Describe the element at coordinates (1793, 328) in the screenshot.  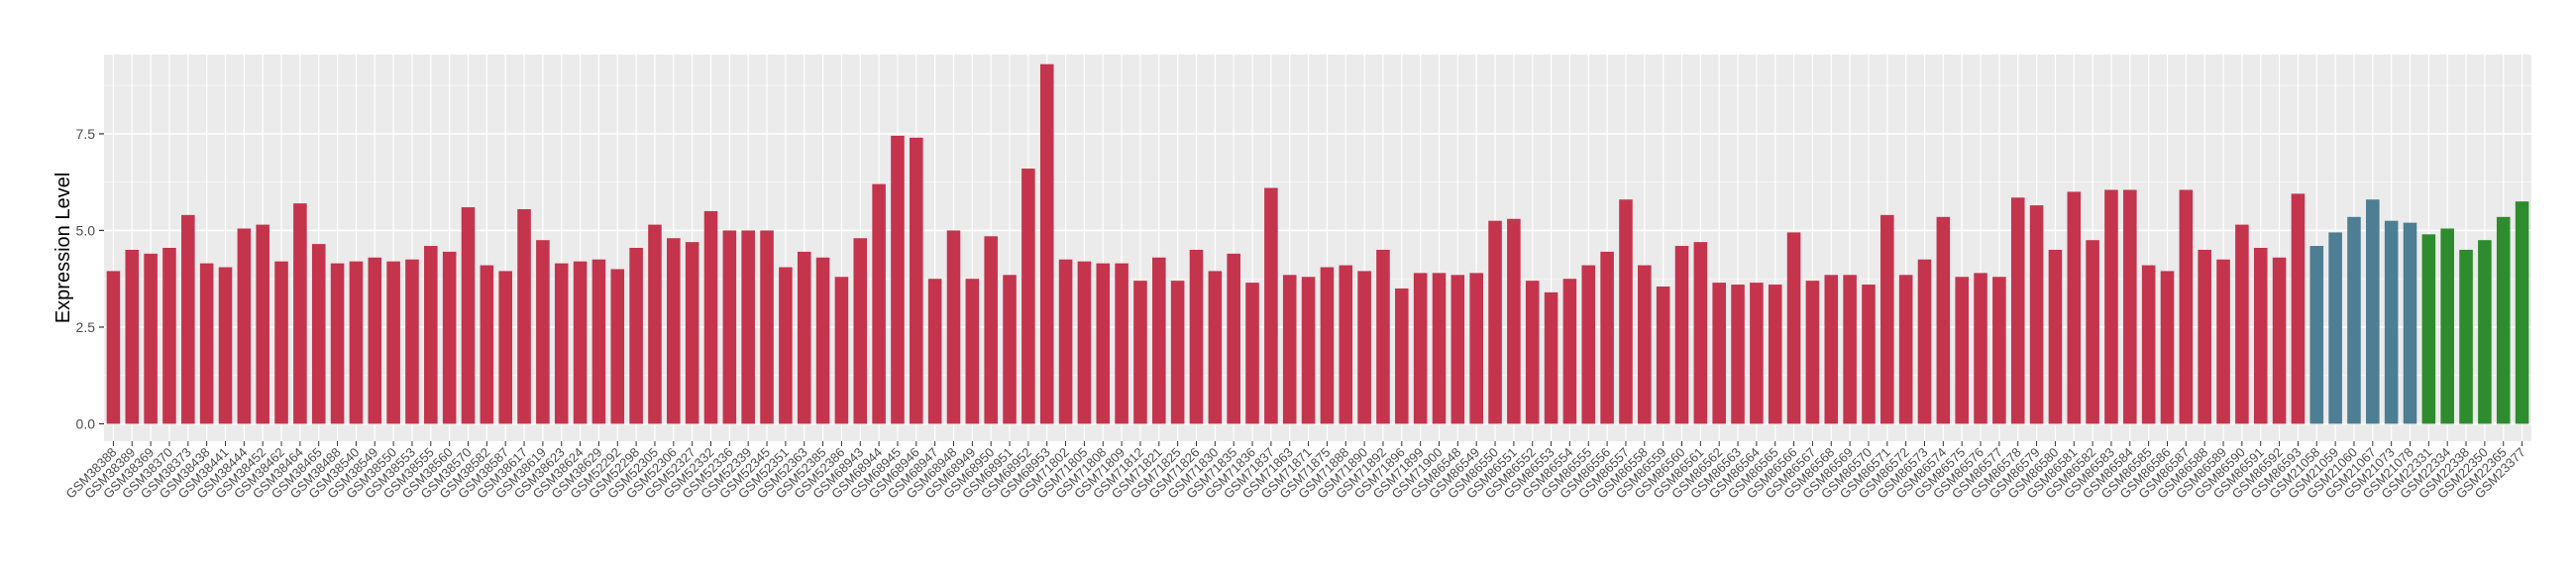
I see `bar-GSM86566` at that location.